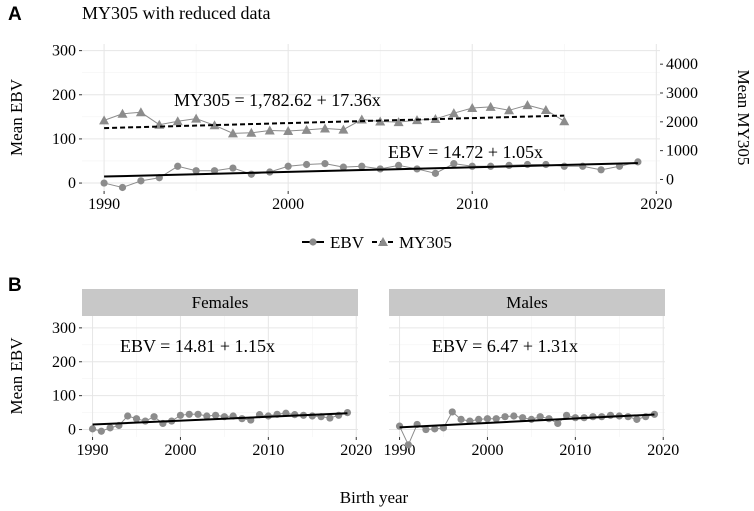  Describe the element at coordinates (64, 362) in the screenshot. I see `females-y-tick-label: 200` at that location.